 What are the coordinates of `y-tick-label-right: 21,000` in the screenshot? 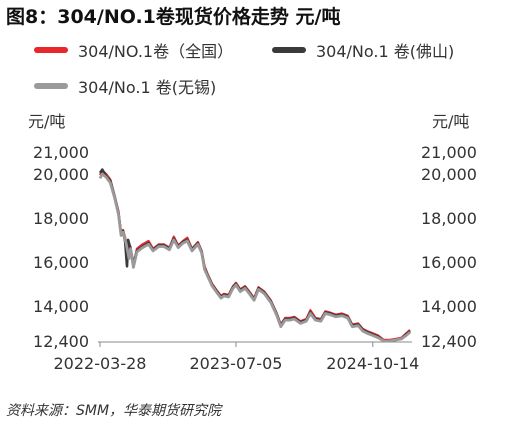 It's located at (449, 152).